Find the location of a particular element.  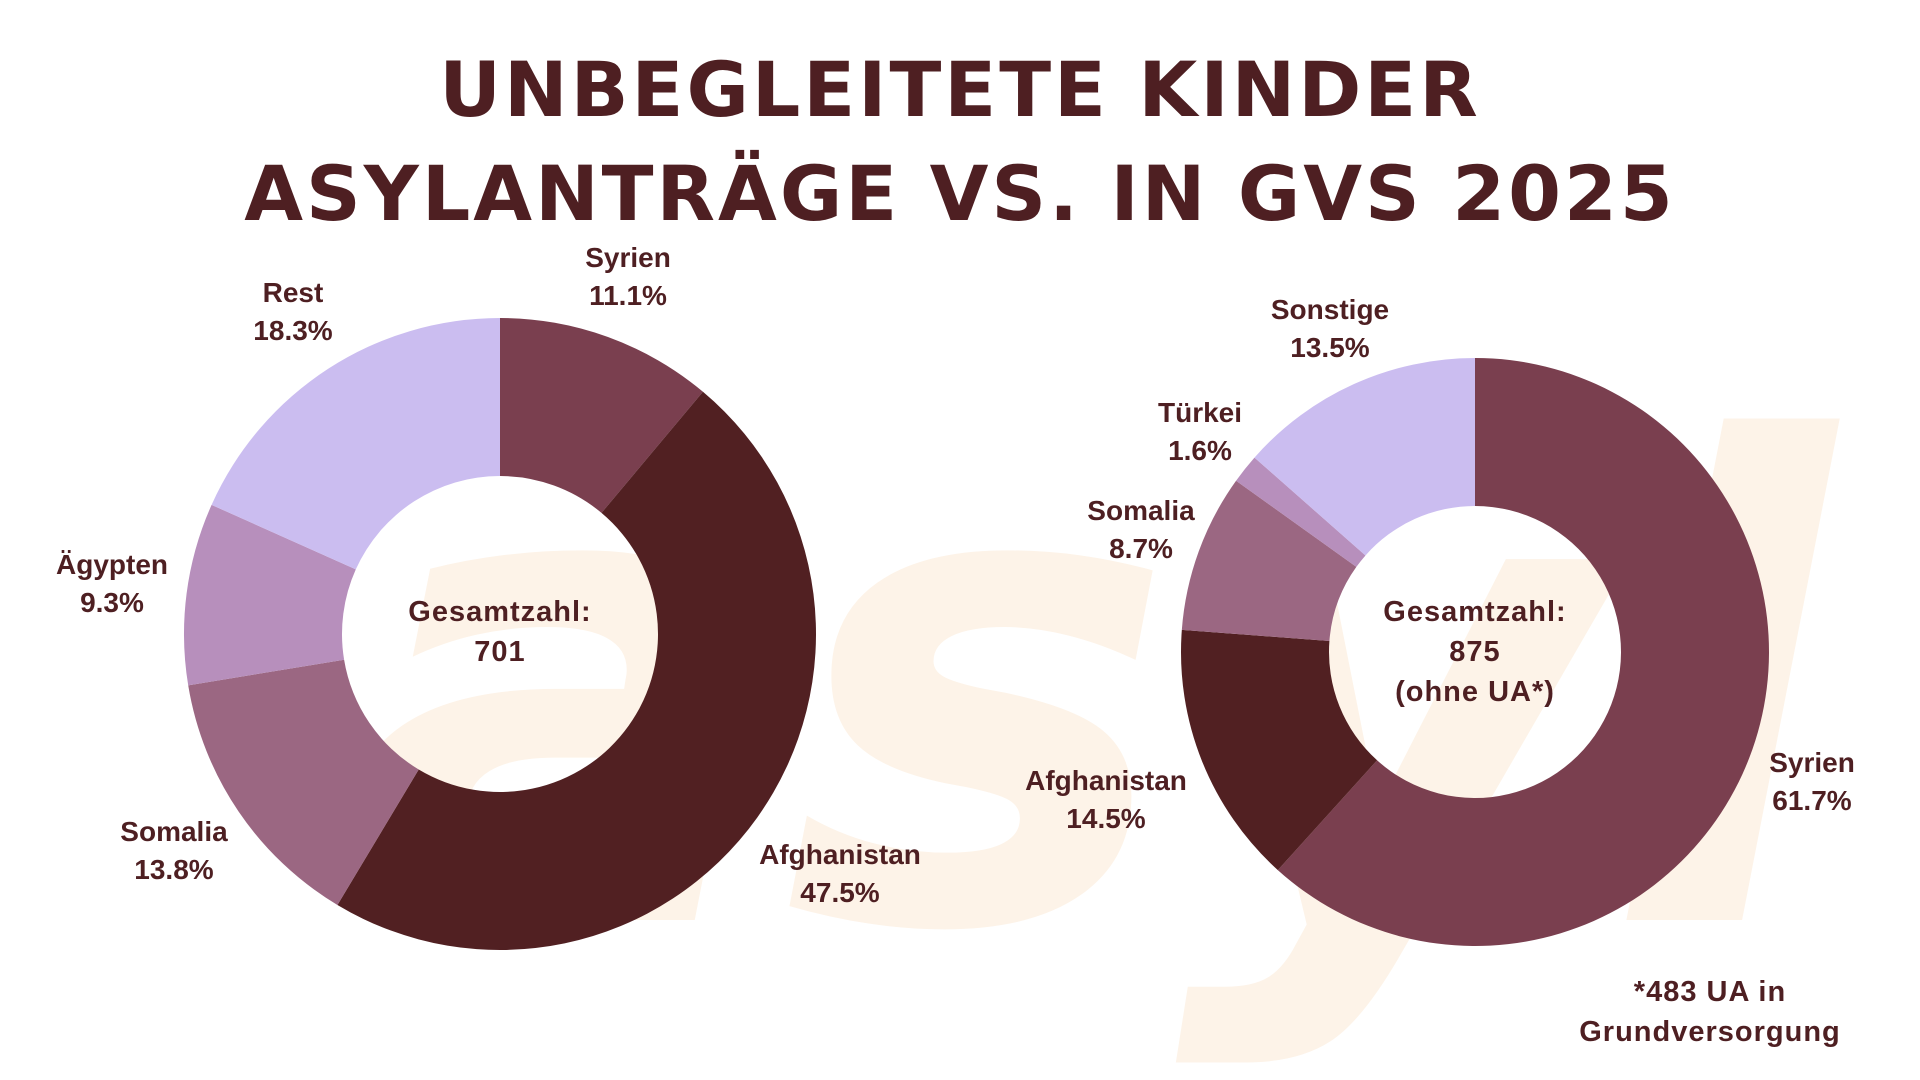

title-line-2: ASYLANTRÄGE VS. IN GVS 2025 is located at coordinates (960, 193).